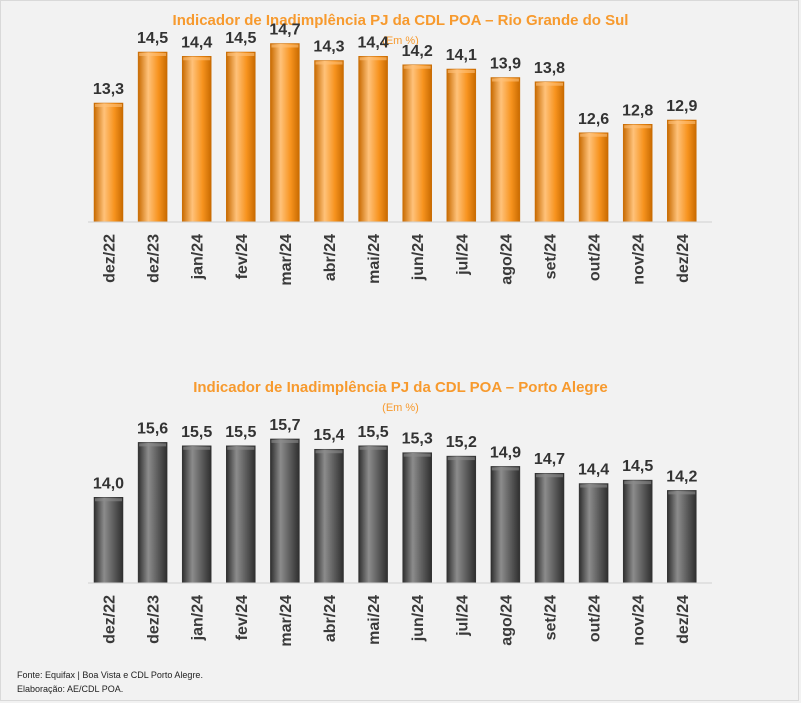  Describe the element at coordinates (284, 425) in the screenshot. I see `data-label: 15,7` at that location.